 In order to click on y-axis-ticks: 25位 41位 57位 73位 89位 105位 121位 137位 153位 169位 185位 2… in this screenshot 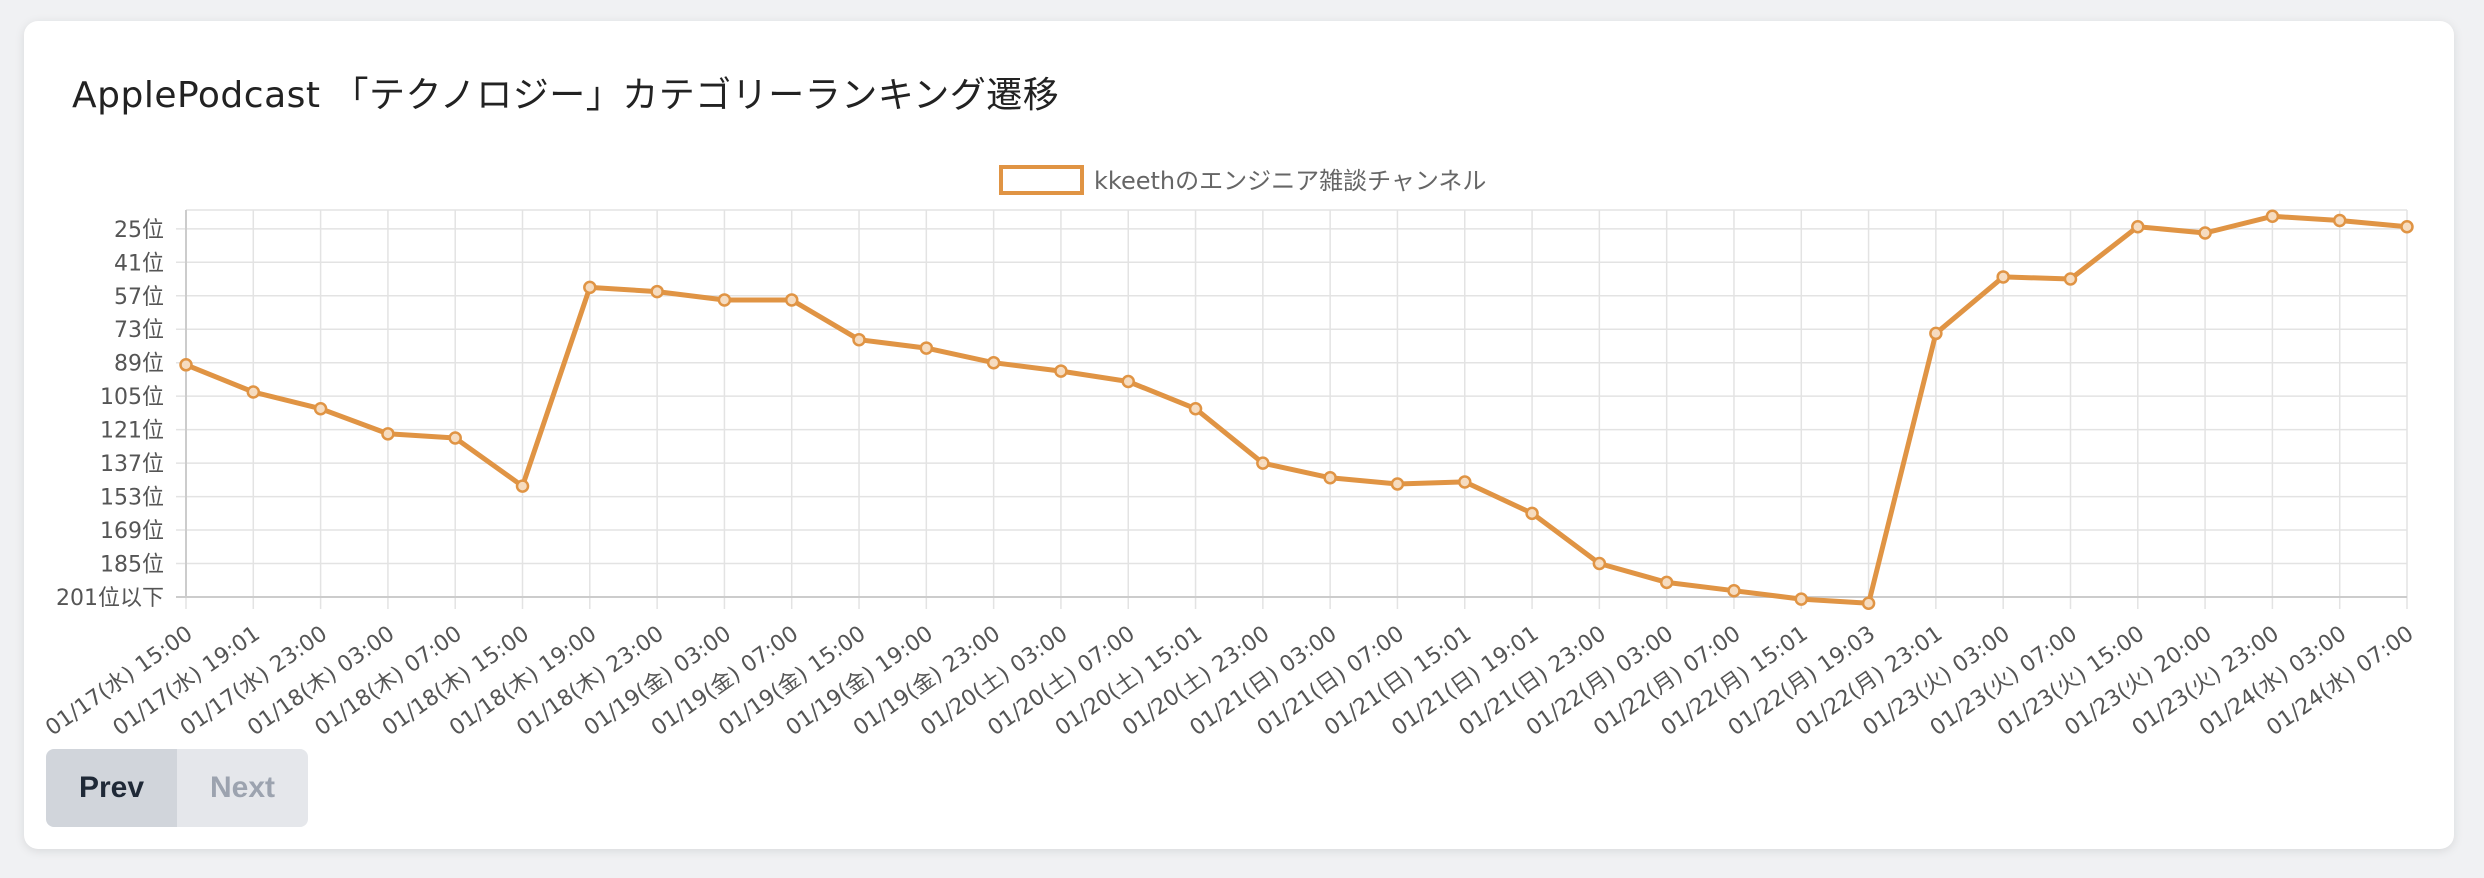, I will do `click(110, 414)`.